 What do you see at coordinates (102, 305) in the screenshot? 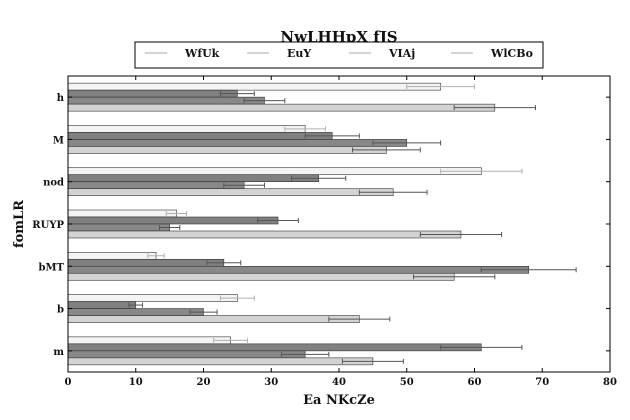
I see `bar-EuY-b` at bounding box center [102, 305].